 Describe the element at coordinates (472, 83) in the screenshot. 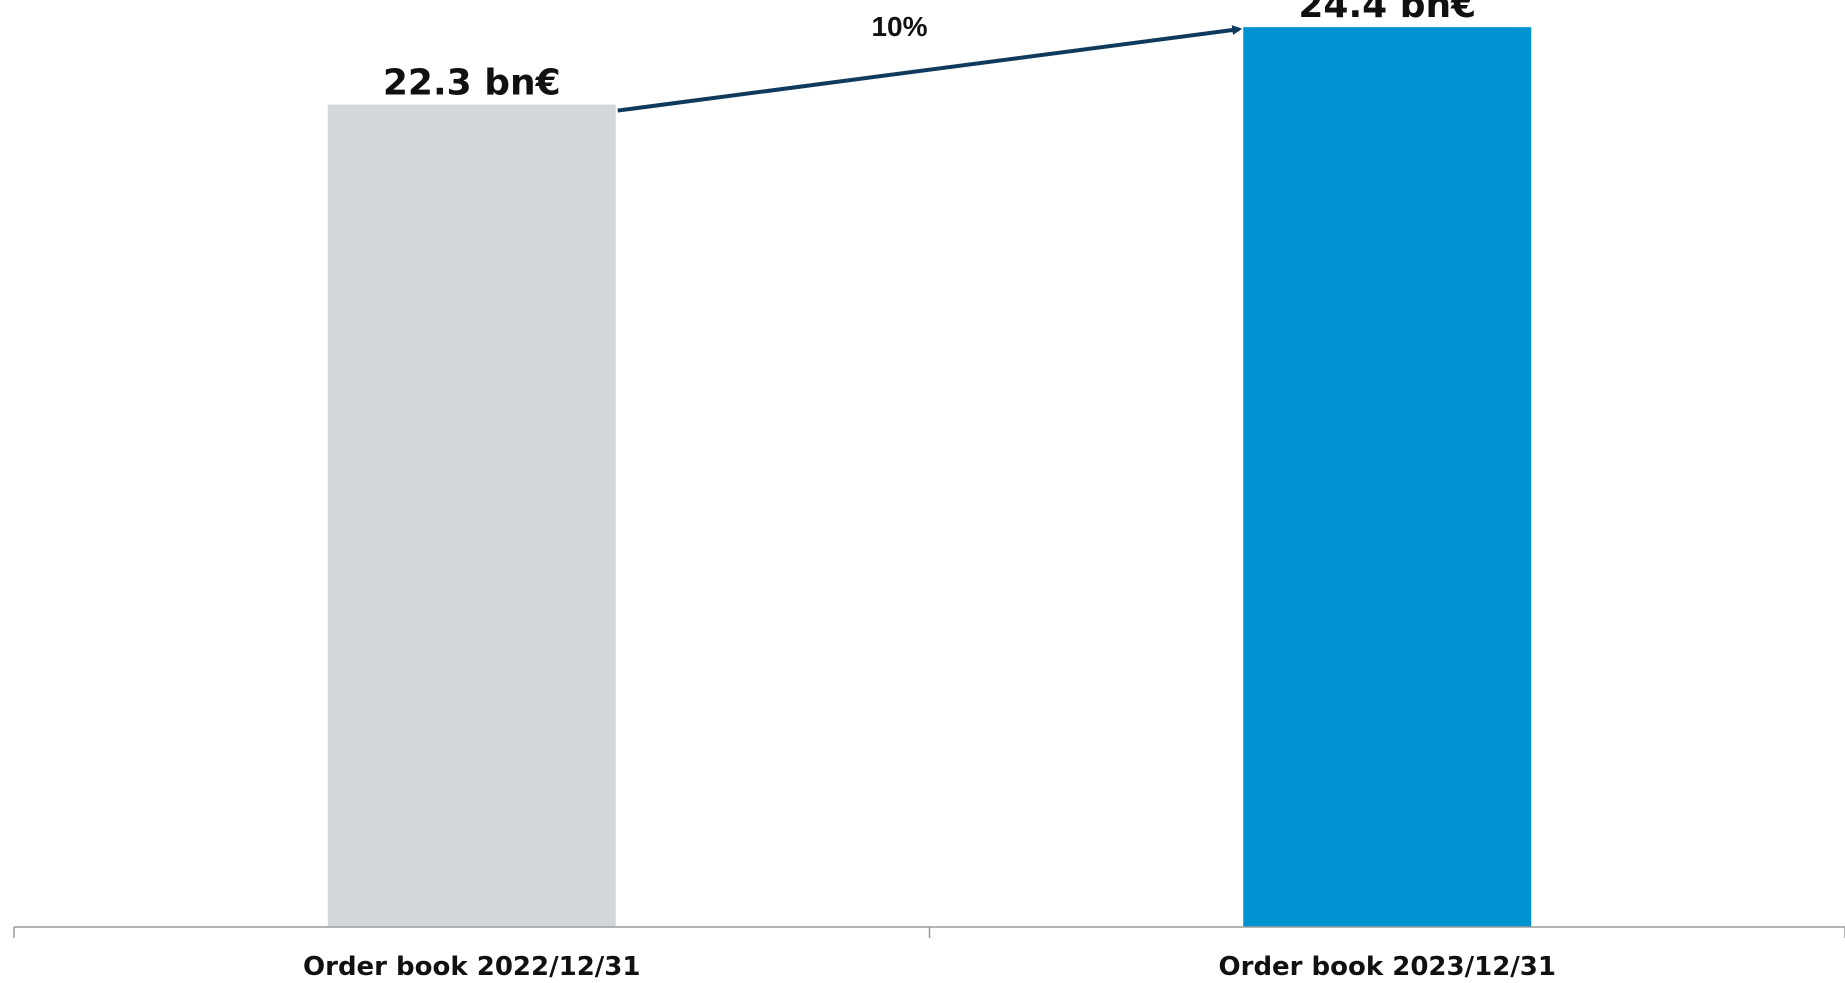

I see `data-label-1: 22.3 bn€` at that location.